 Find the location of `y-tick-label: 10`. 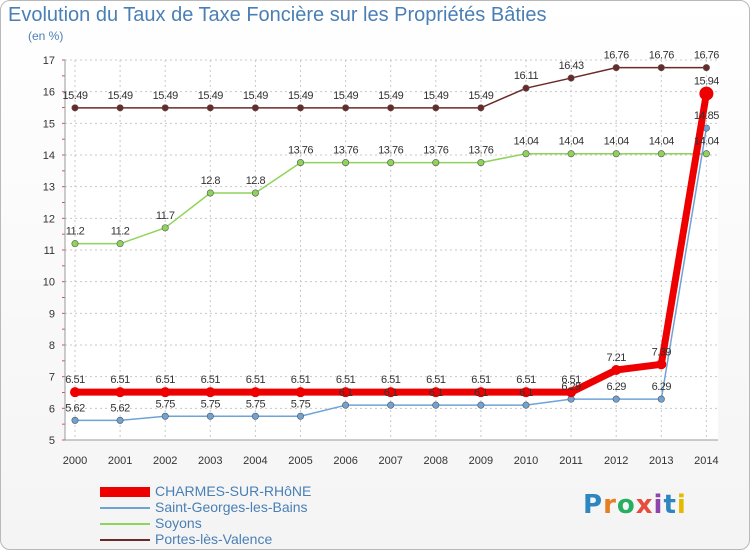

y-tick-label: 10 is located at coordinates (49, 283).